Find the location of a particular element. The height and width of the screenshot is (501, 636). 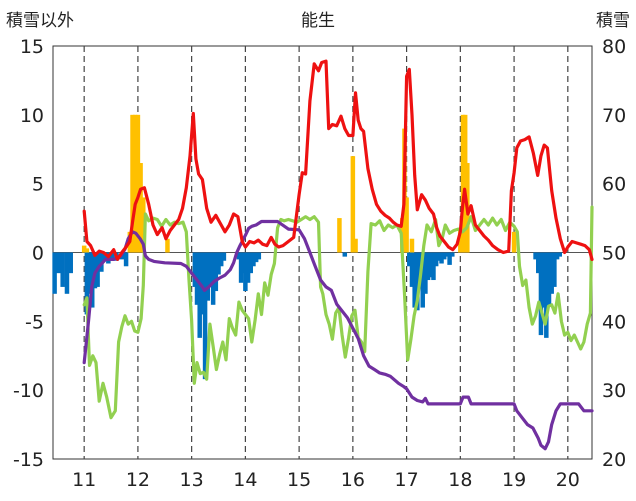

x-tick-label: 19 is located at coordinates (514, 480).